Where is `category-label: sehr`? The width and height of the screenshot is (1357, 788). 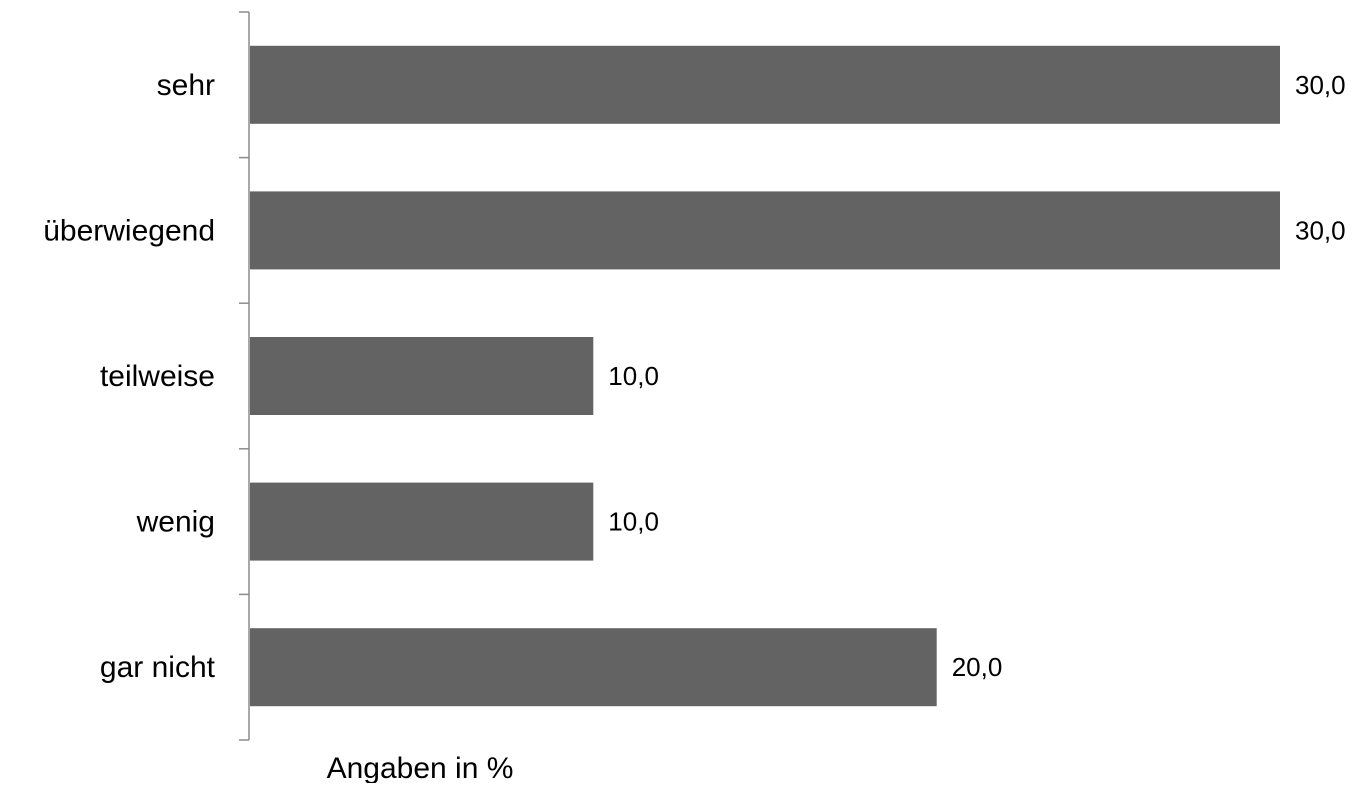
category-label: sehr is located at coordinates (186, 85).